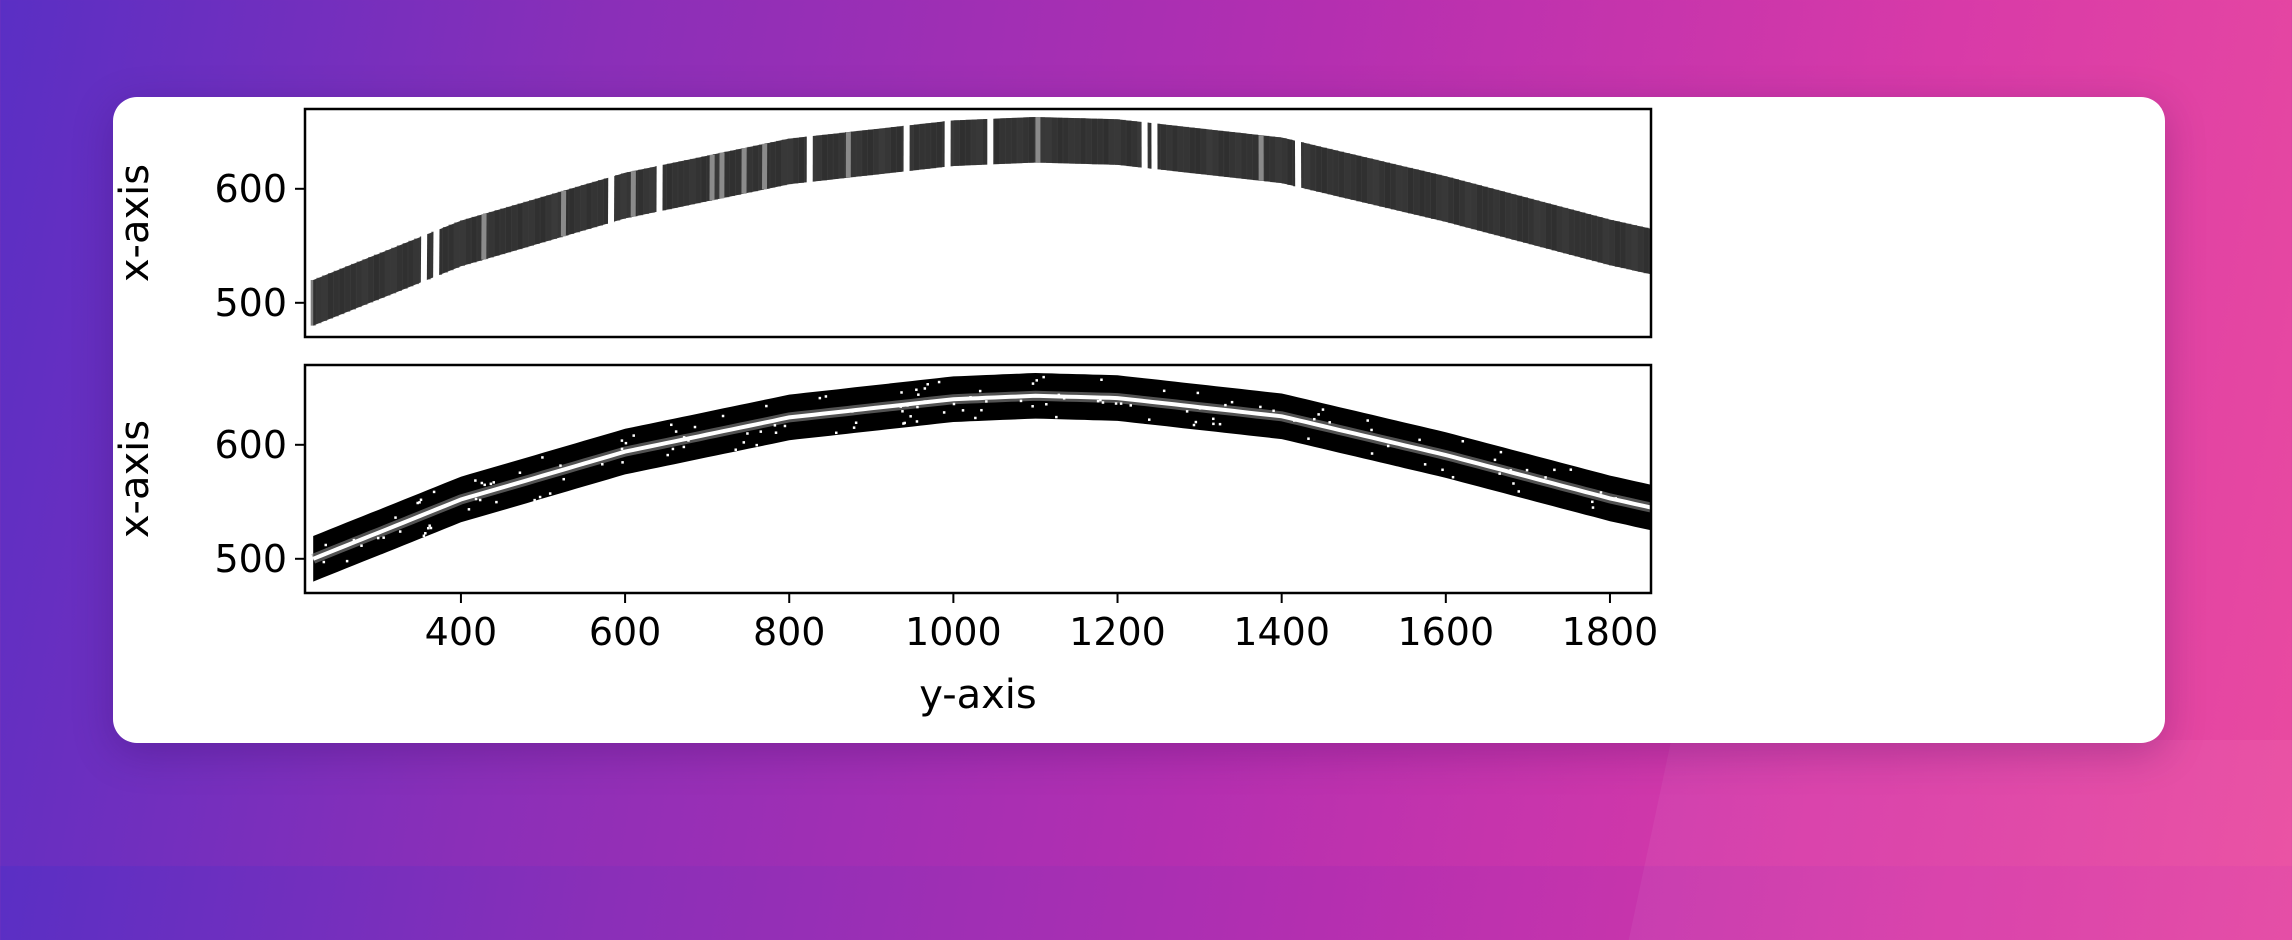 This screenshot has height=940, width=2292. What do you see at coordinates (461, 632) in the screenshot?
I see `x-tick-label: 400` at bounding box center [461, 632].